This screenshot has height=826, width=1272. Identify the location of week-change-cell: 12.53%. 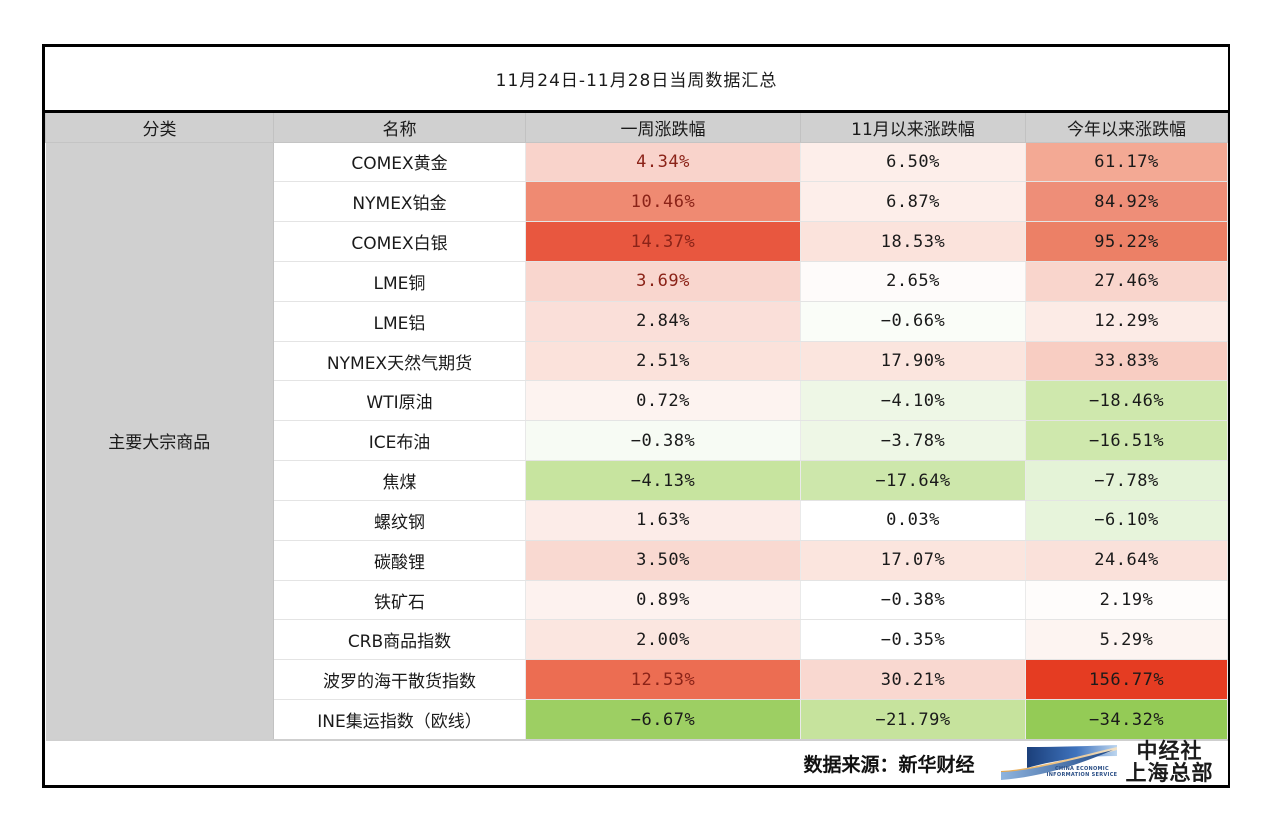
(663, 680).